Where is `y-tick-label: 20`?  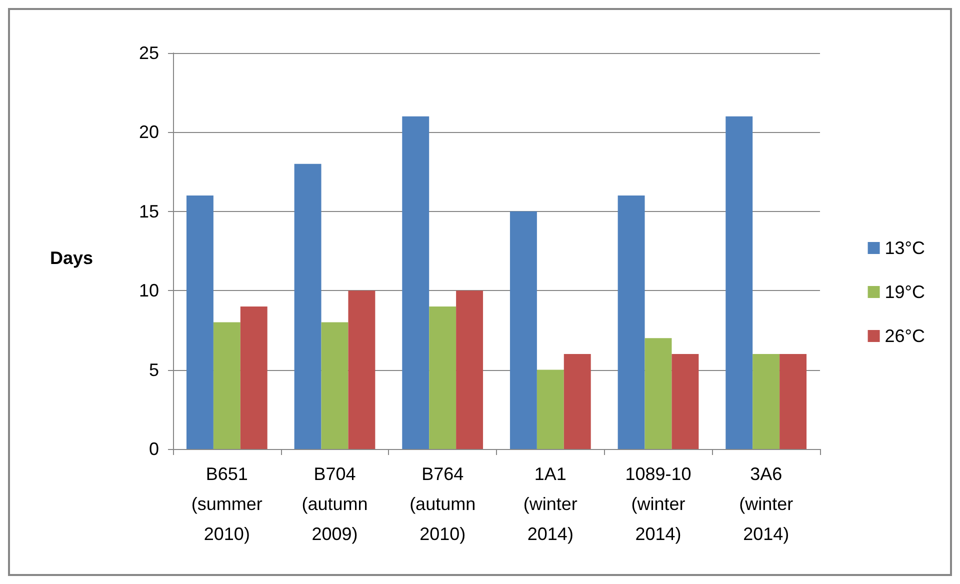 y-tick-label: 20 is located at coordinates (148, 132).